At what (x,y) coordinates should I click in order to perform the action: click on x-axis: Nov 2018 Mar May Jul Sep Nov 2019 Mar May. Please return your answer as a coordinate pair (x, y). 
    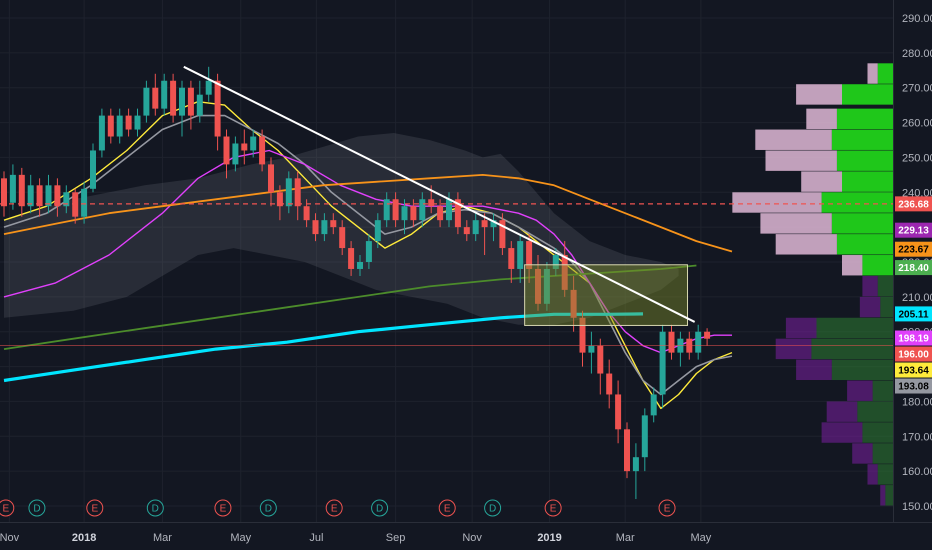
    Looking at the image, I should click on (356, 538).